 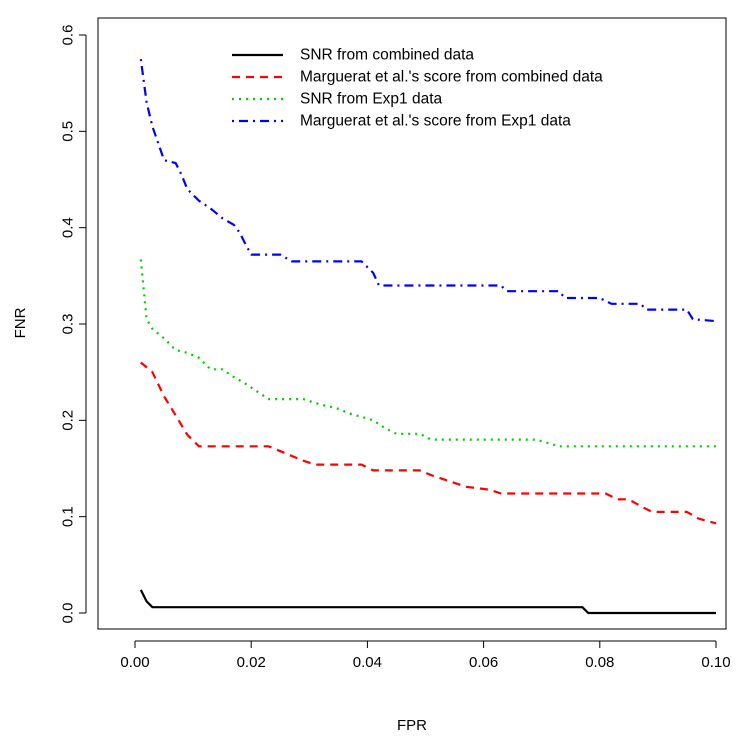 I want to click on y-tick-label: 0.0, so click(x=68, y=613).